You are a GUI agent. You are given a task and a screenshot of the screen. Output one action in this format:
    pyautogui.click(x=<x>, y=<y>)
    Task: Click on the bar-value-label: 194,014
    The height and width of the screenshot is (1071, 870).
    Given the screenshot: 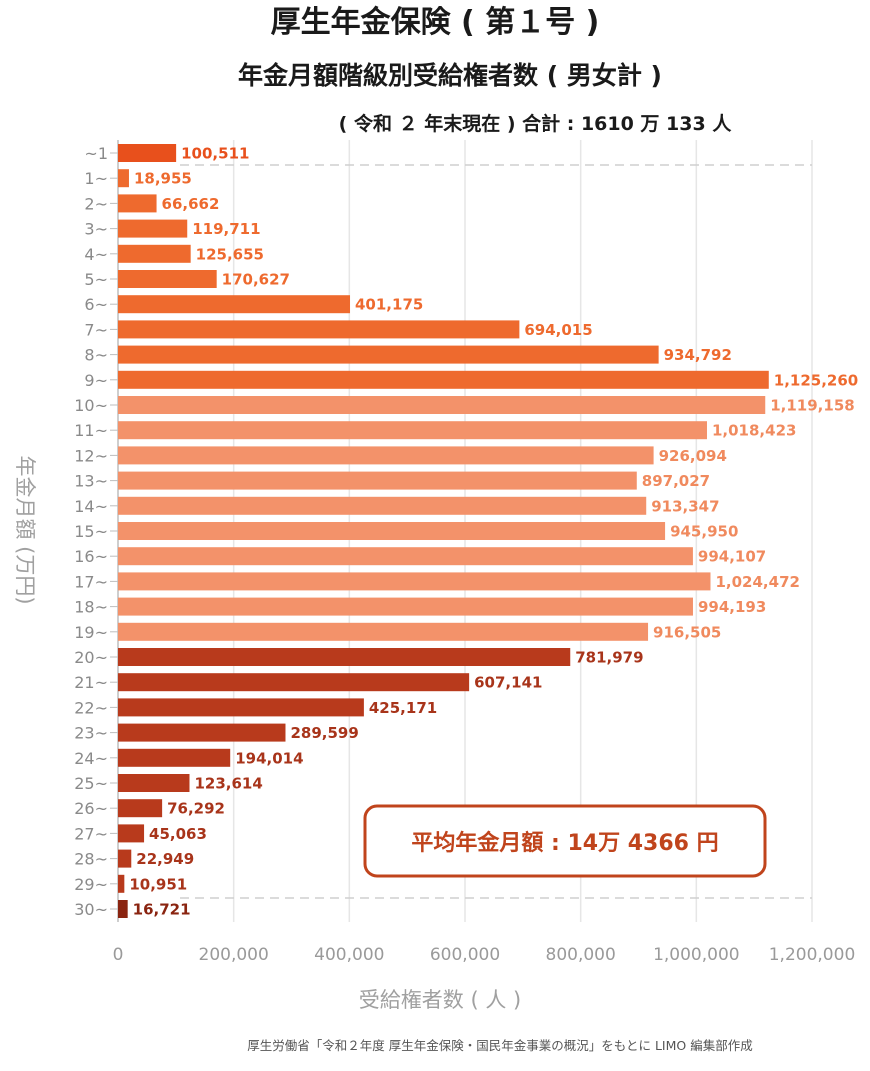 What is the action you would take?
    pyautogui.click(x=269, y=758)
    